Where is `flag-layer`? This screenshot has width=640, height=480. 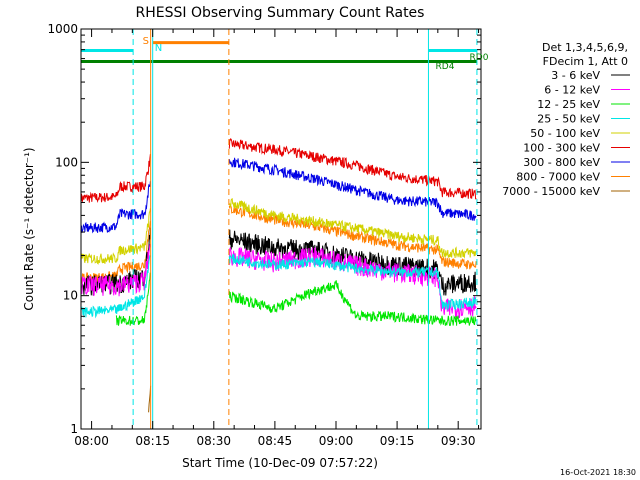 flag-layer is located at coordinates (279, 52).